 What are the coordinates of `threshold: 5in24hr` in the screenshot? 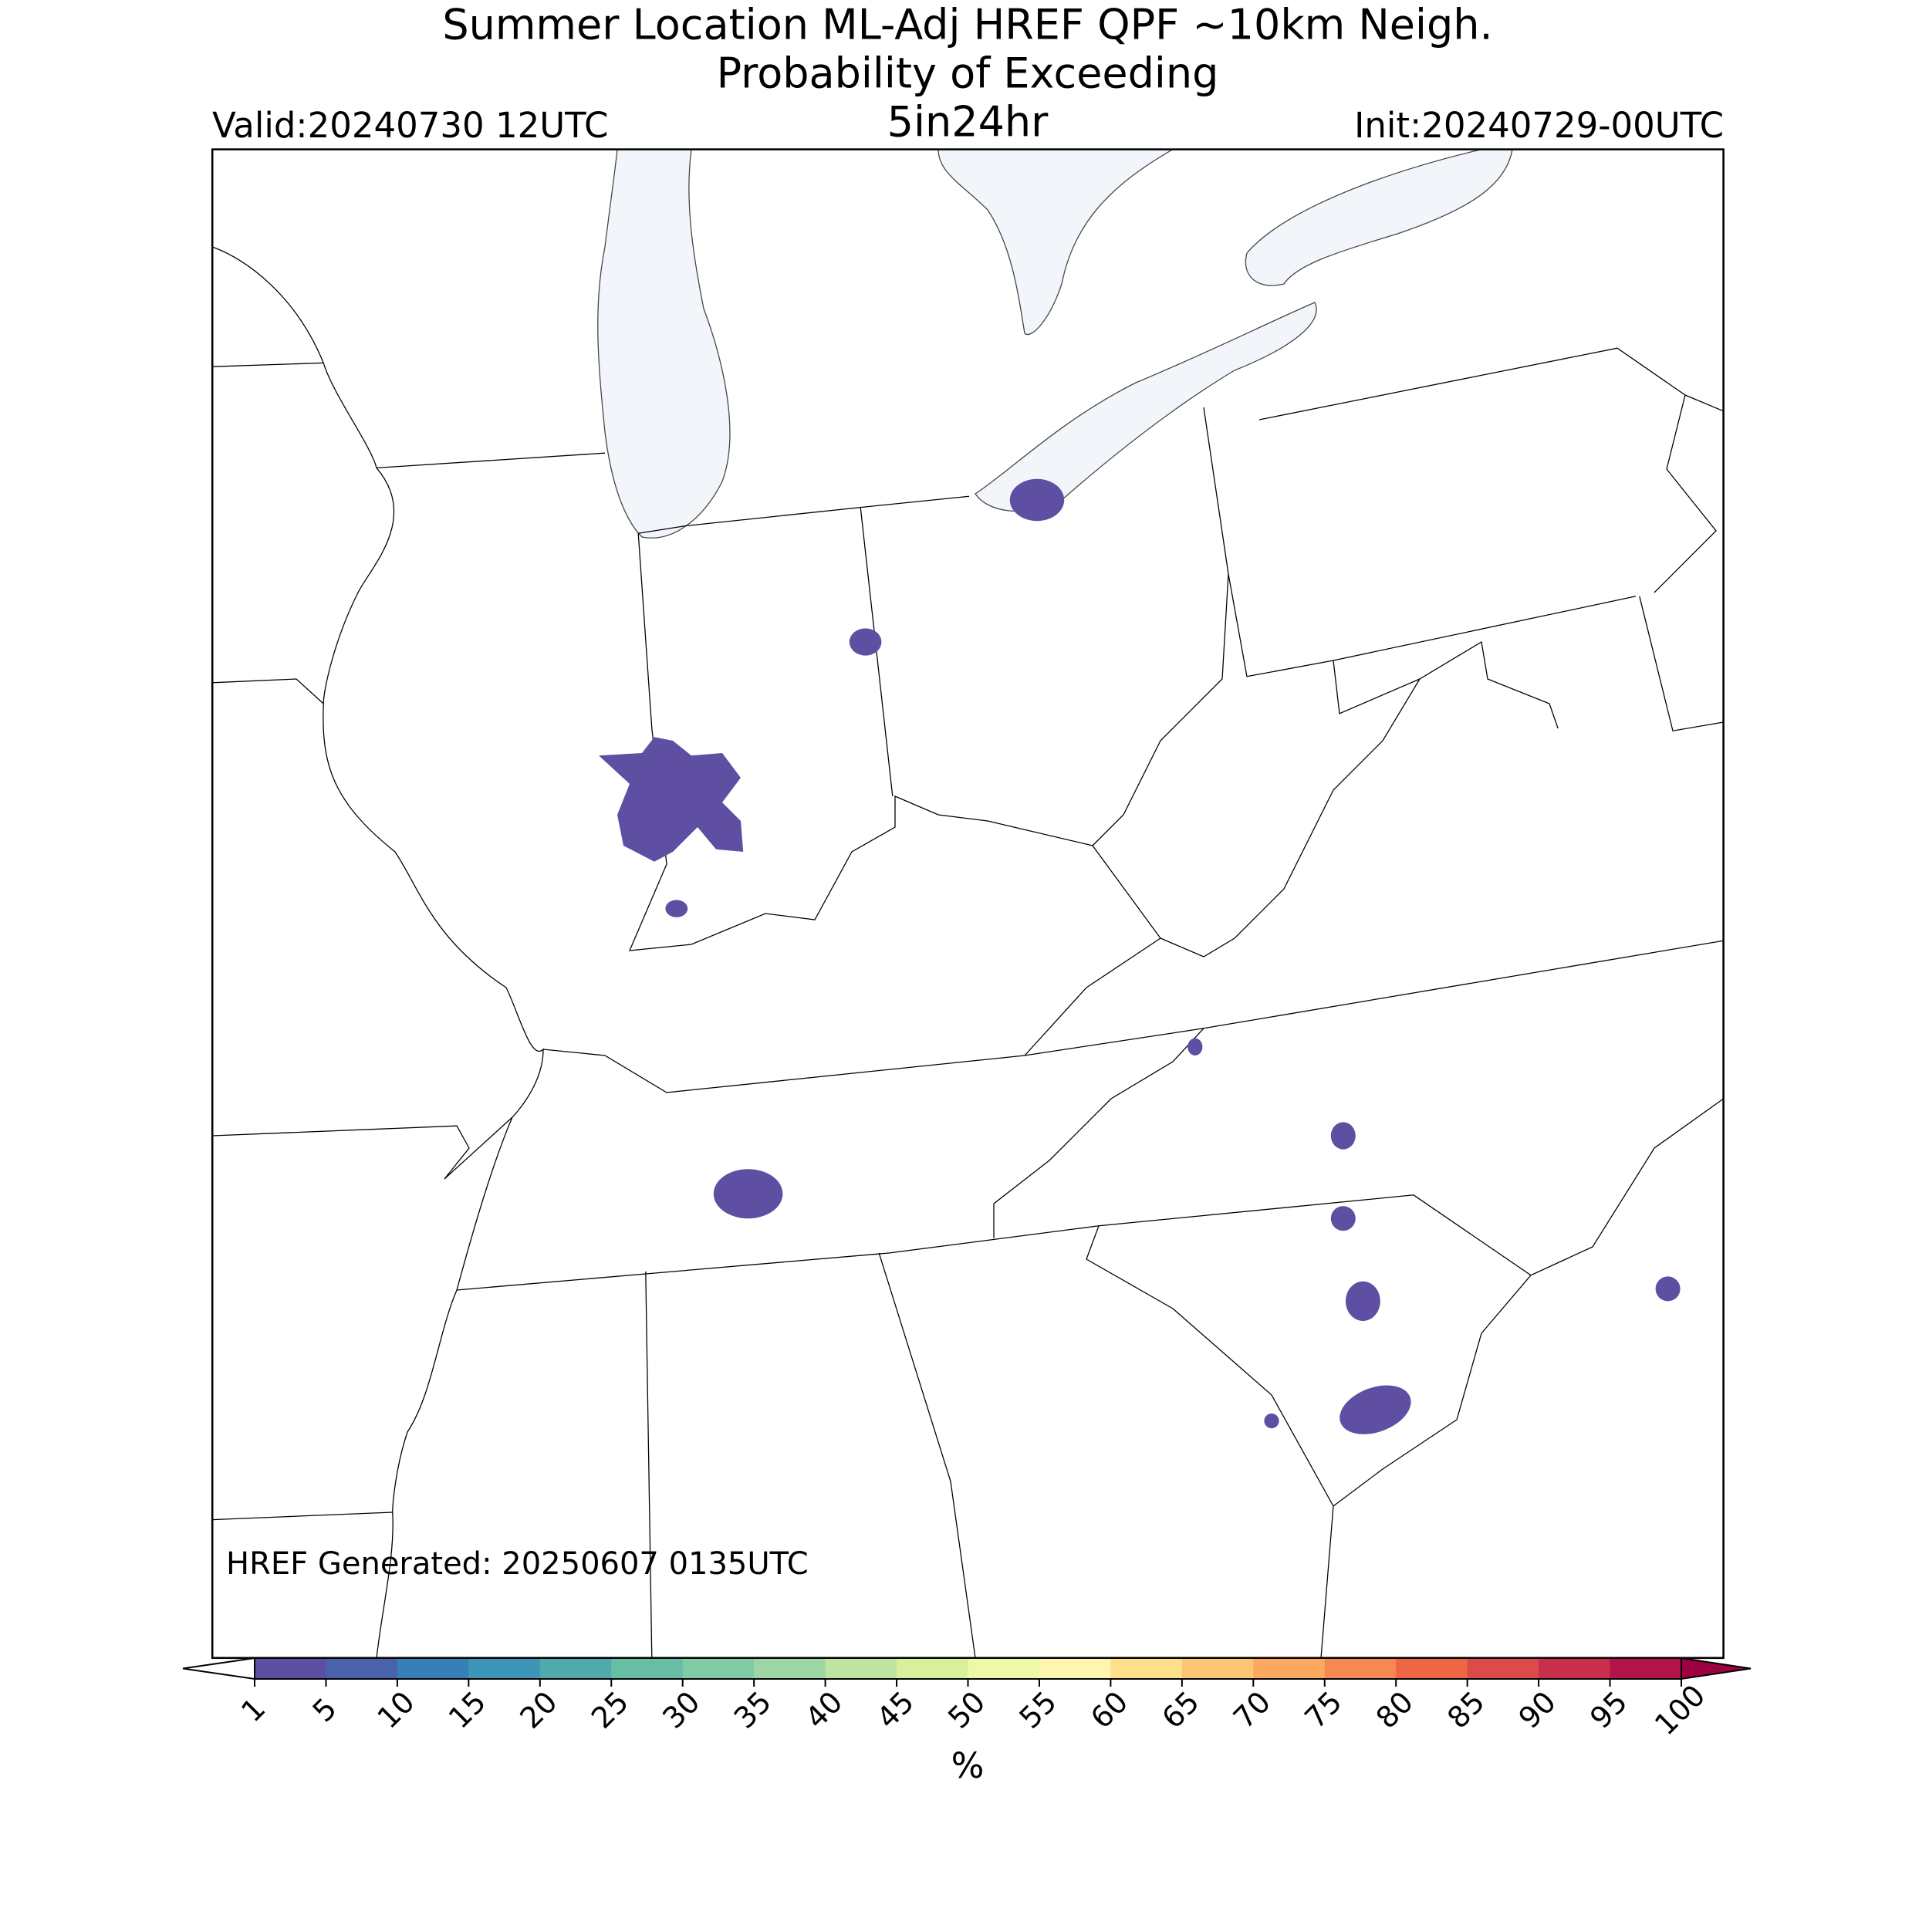 It's located at (968, 122).